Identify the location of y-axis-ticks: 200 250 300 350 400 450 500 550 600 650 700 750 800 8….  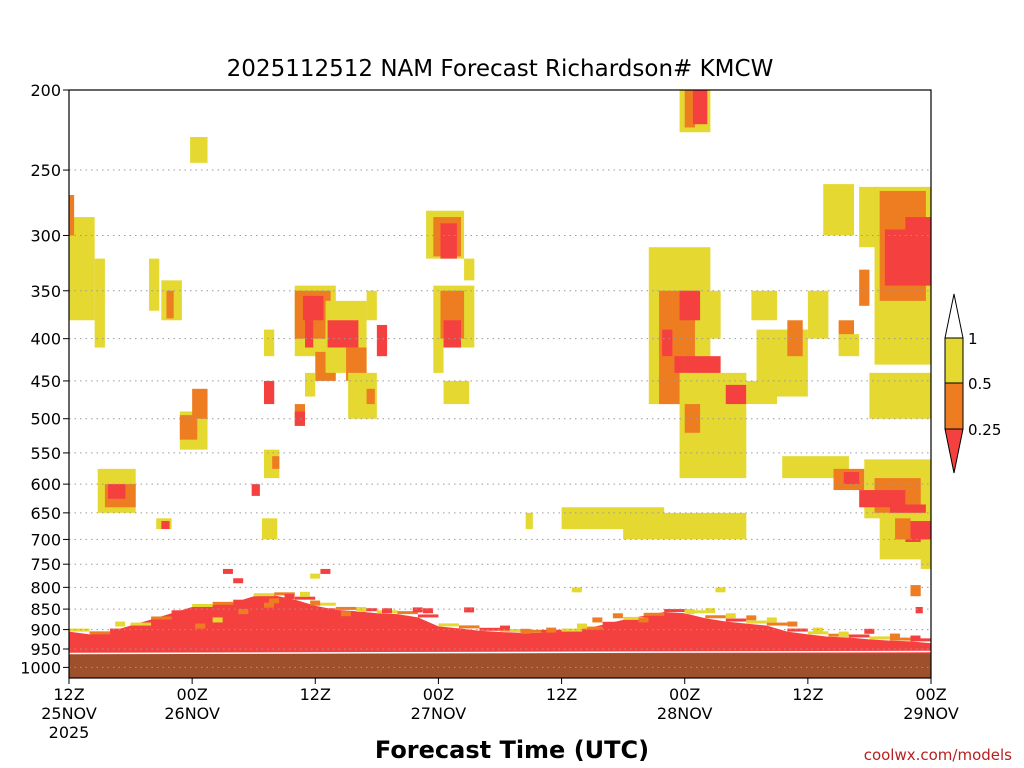
(44, 379).